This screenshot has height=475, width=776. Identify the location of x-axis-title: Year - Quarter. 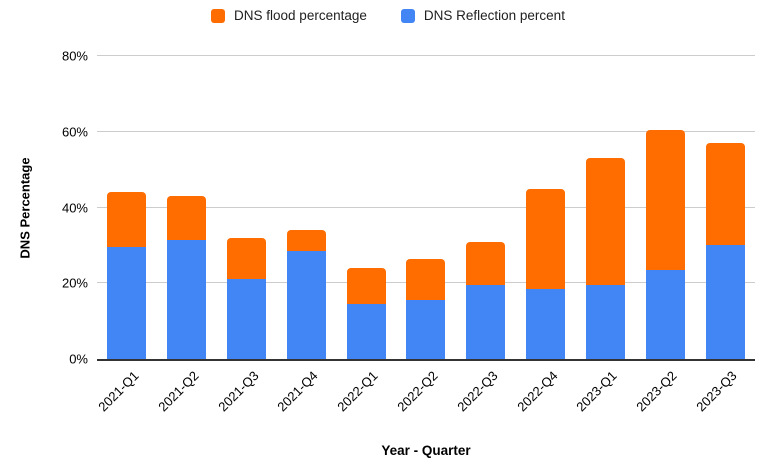
(426, 450).